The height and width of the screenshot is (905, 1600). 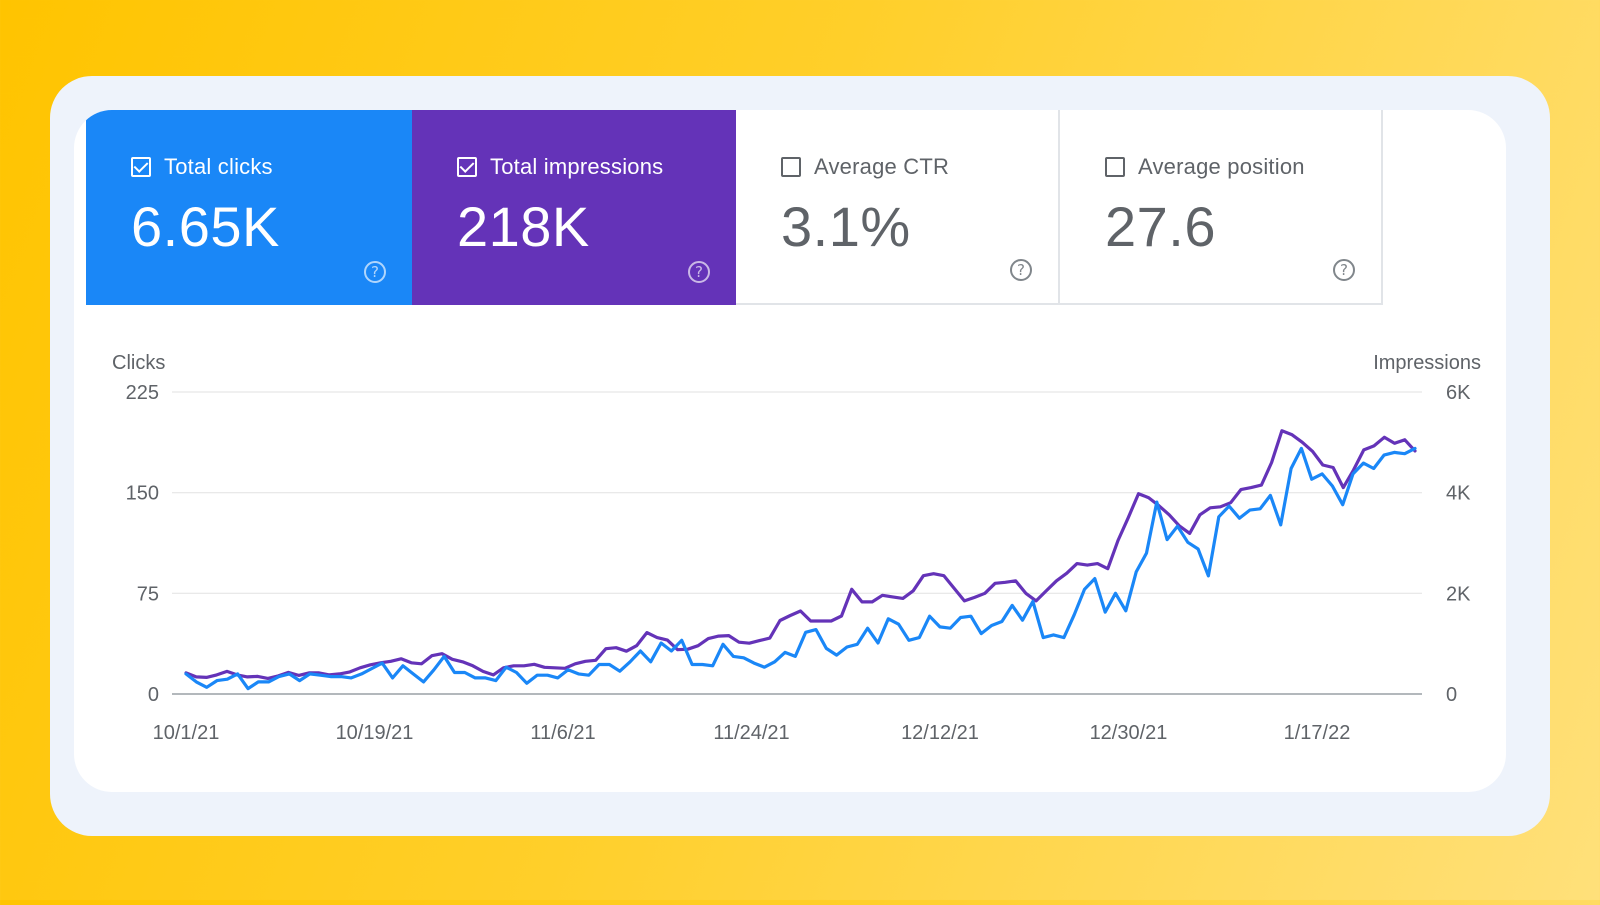 I want to click on metric-header: Total impressions, so click(x=560, y=167).